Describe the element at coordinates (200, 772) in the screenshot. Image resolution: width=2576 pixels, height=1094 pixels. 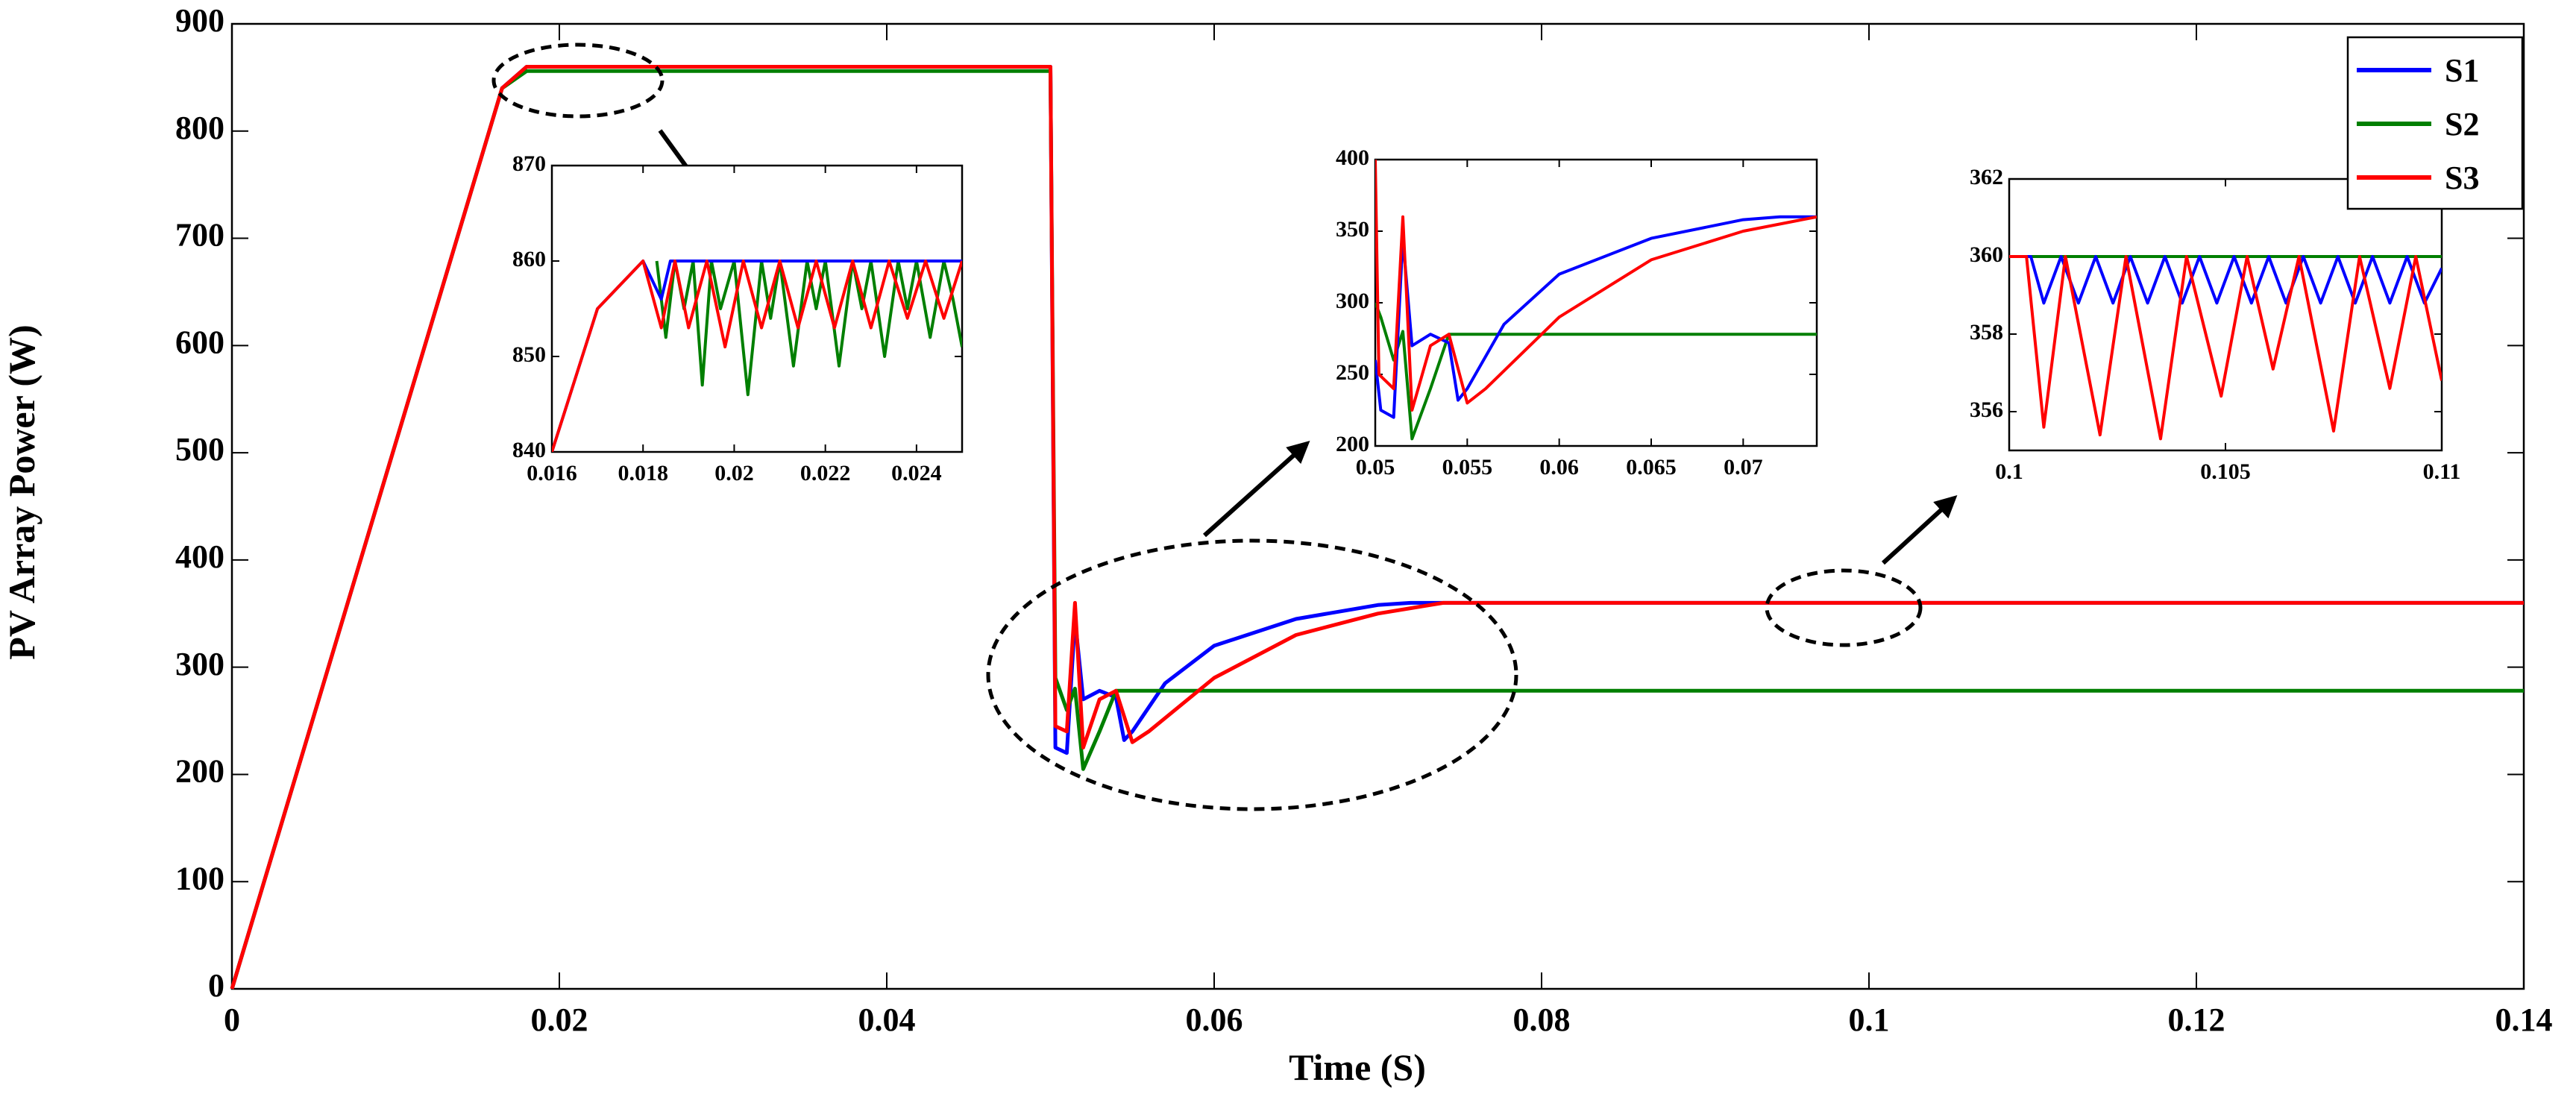
I see `main-y-tick-label: 200` at that location.